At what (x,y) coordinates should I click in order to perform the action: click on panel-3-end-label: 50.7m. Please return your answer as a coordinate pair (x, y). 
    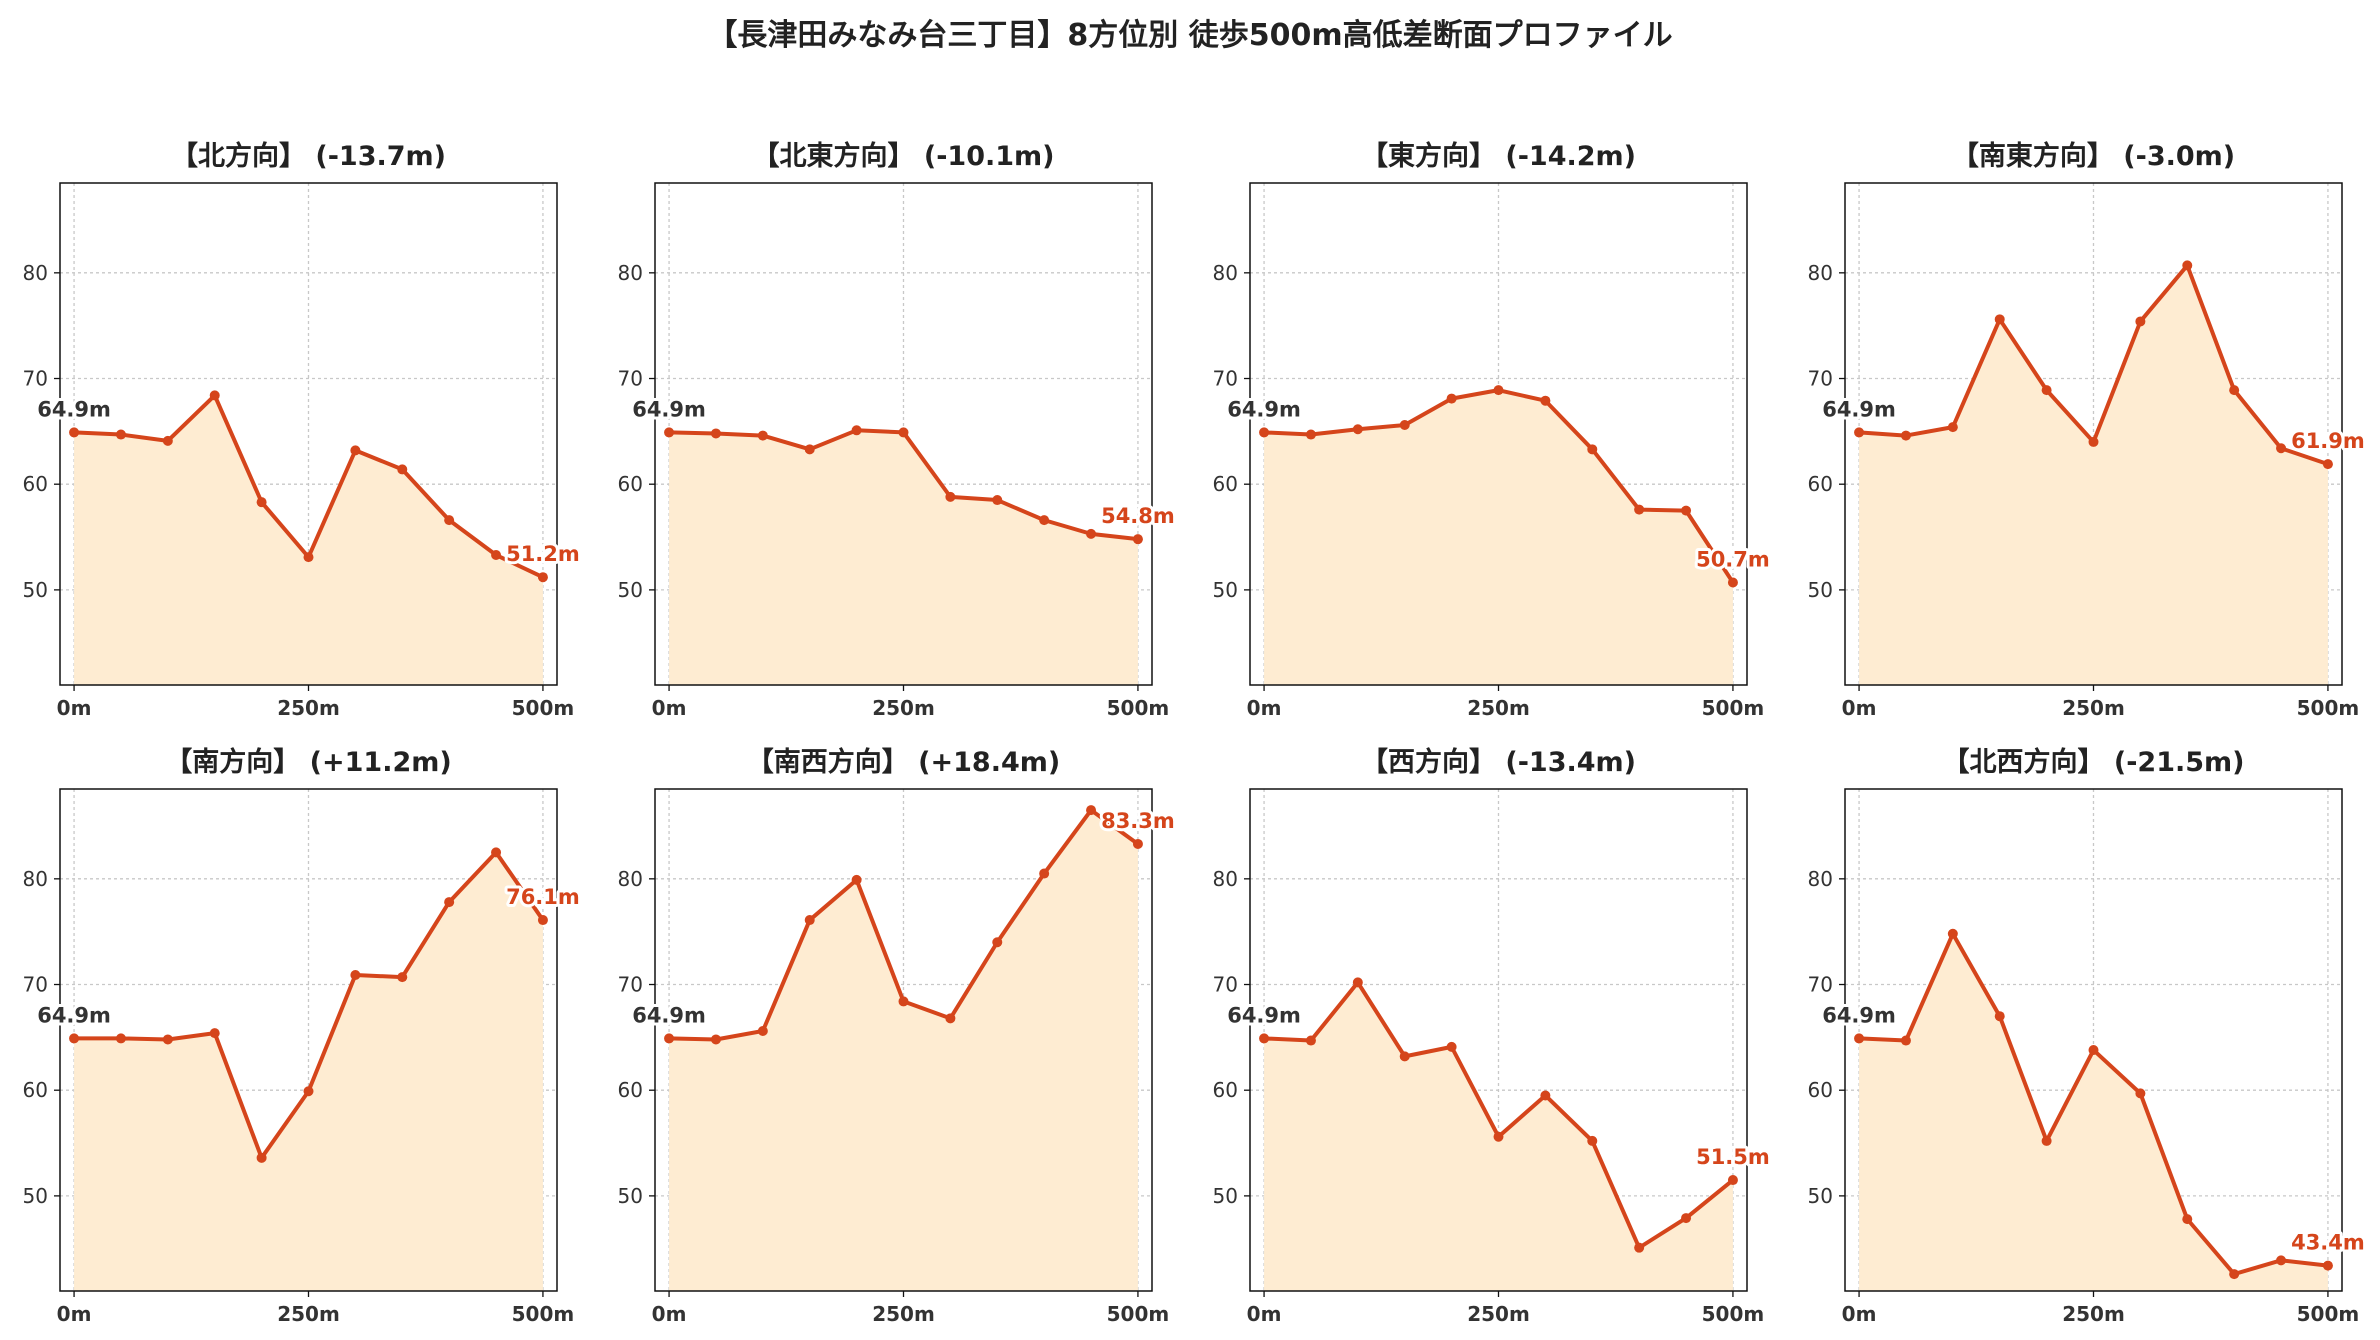
    Looking at the image, I should click on (1733, 559).